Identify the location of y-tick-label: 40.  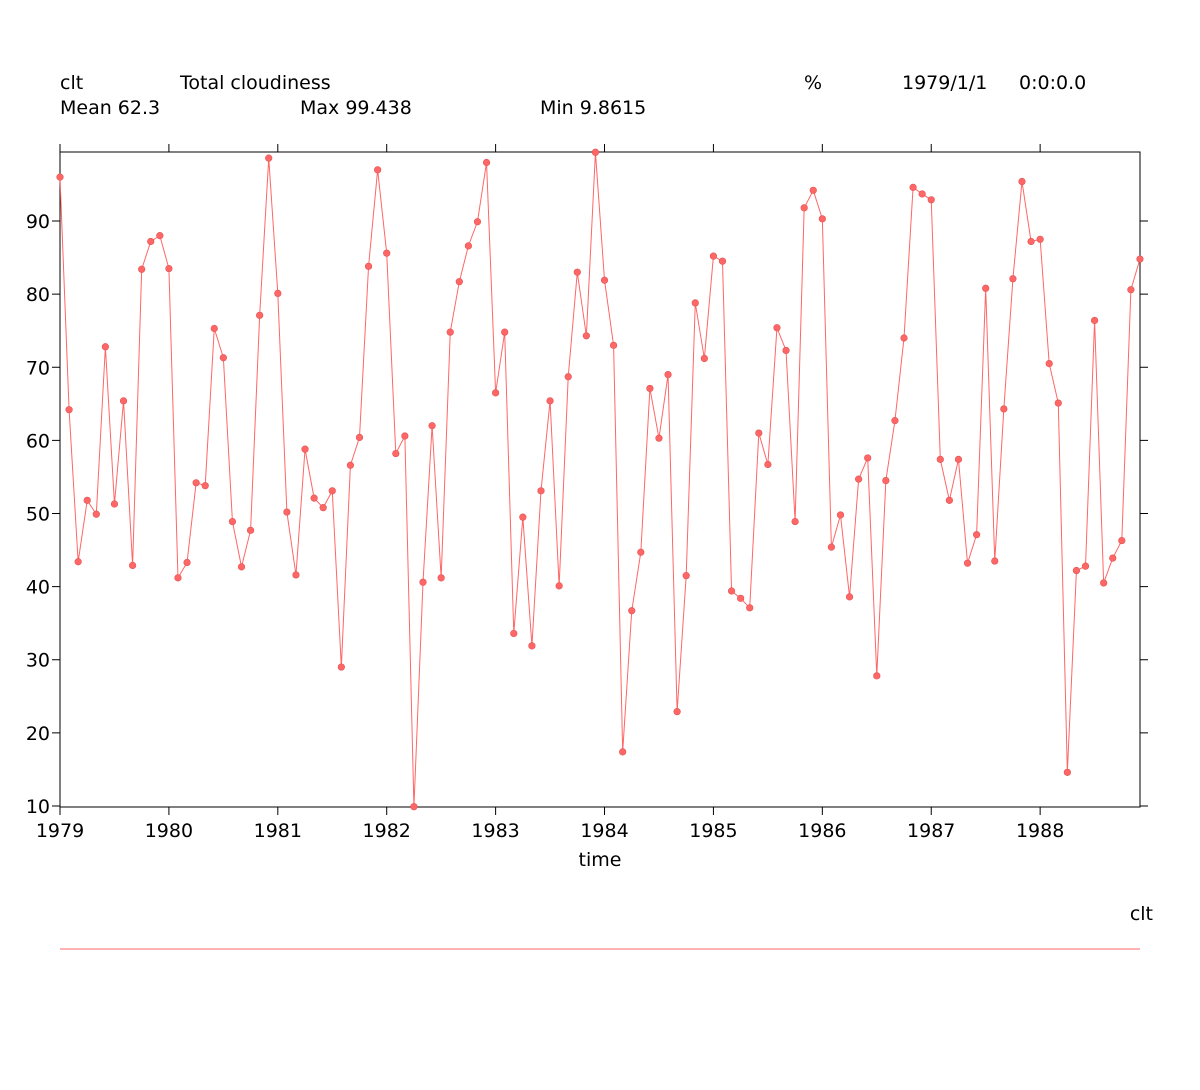
(38, 588).